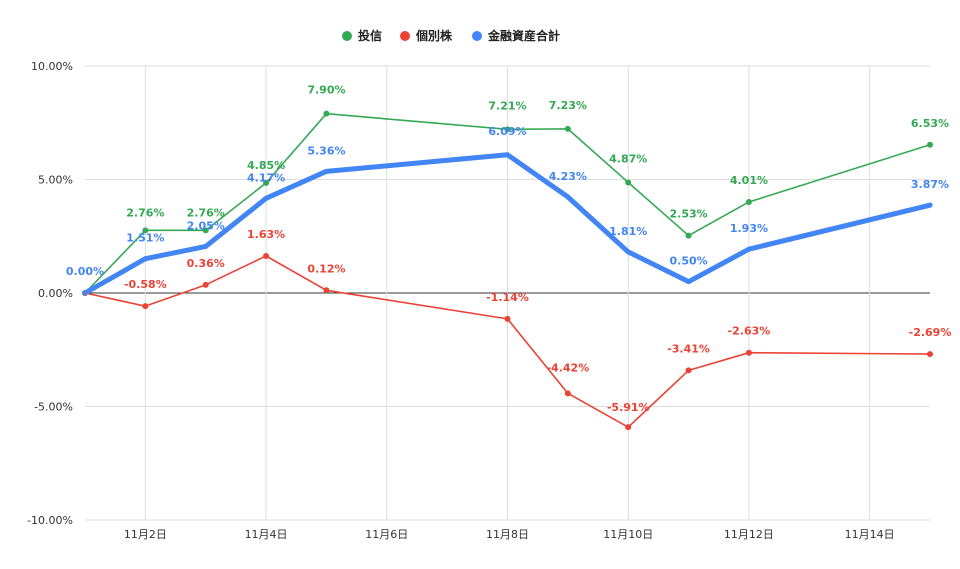 The image size is (960, 569). What do you see at coordinates (628, 231) in the screenshot?
I see `data-label: 1.81%` at bounding box center [628, 231].